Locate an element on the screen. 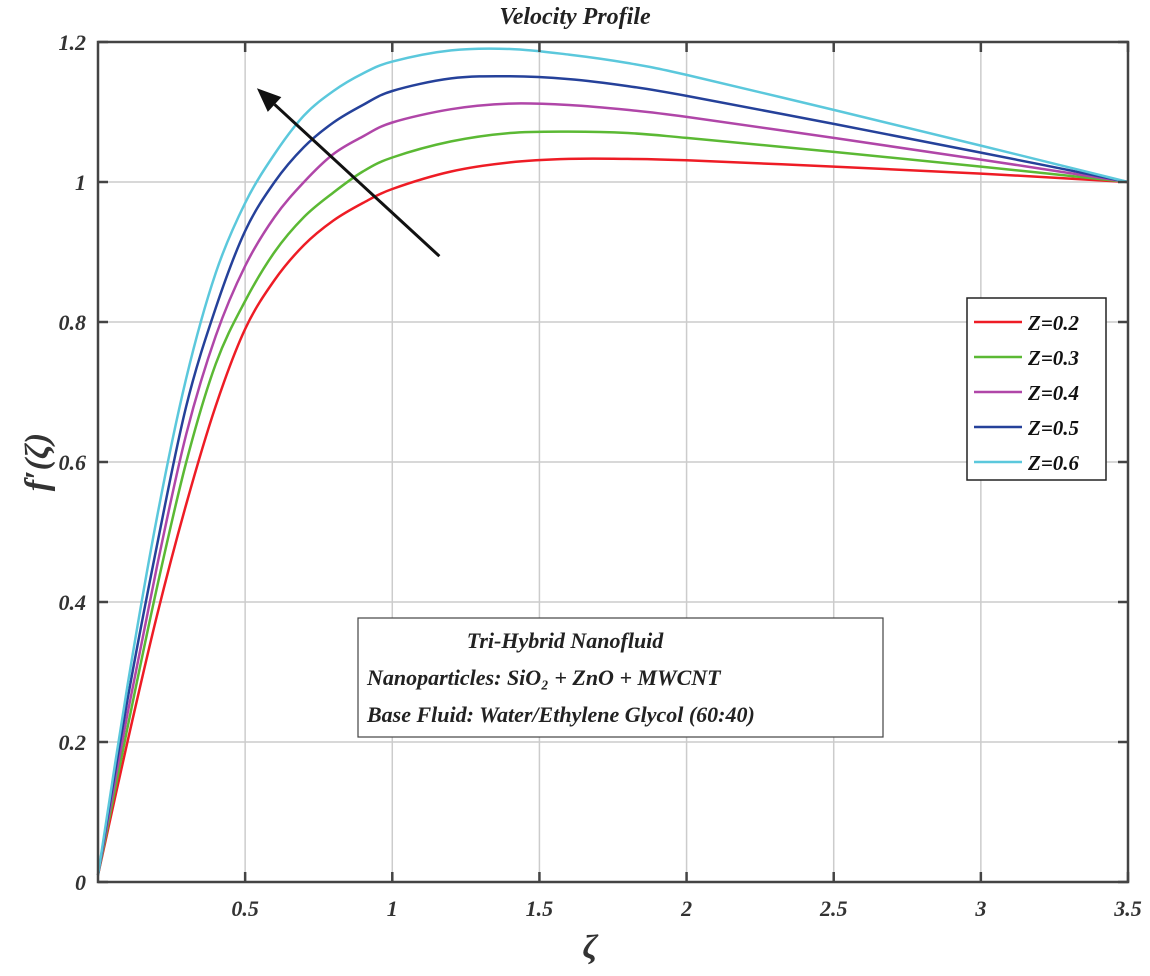 The width and height of the screenshot is (1150, 976). y-tick-label: 0.2 is located at coordinates (73, 742).